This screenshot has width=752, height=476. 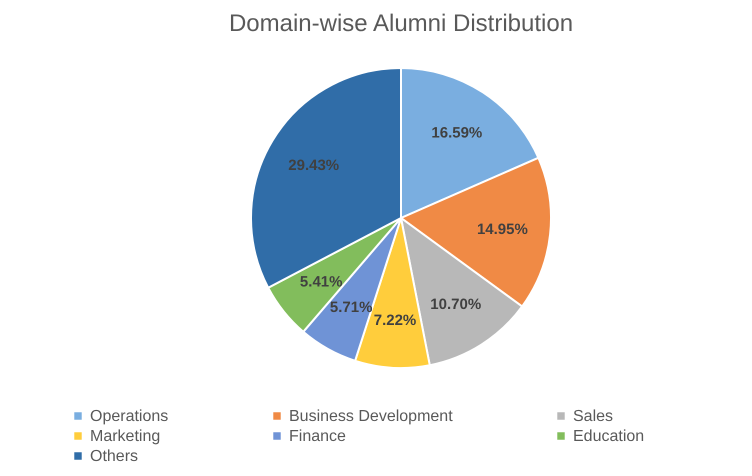 I want to click on data-label: 29.43%, so click(x=314, y=165).